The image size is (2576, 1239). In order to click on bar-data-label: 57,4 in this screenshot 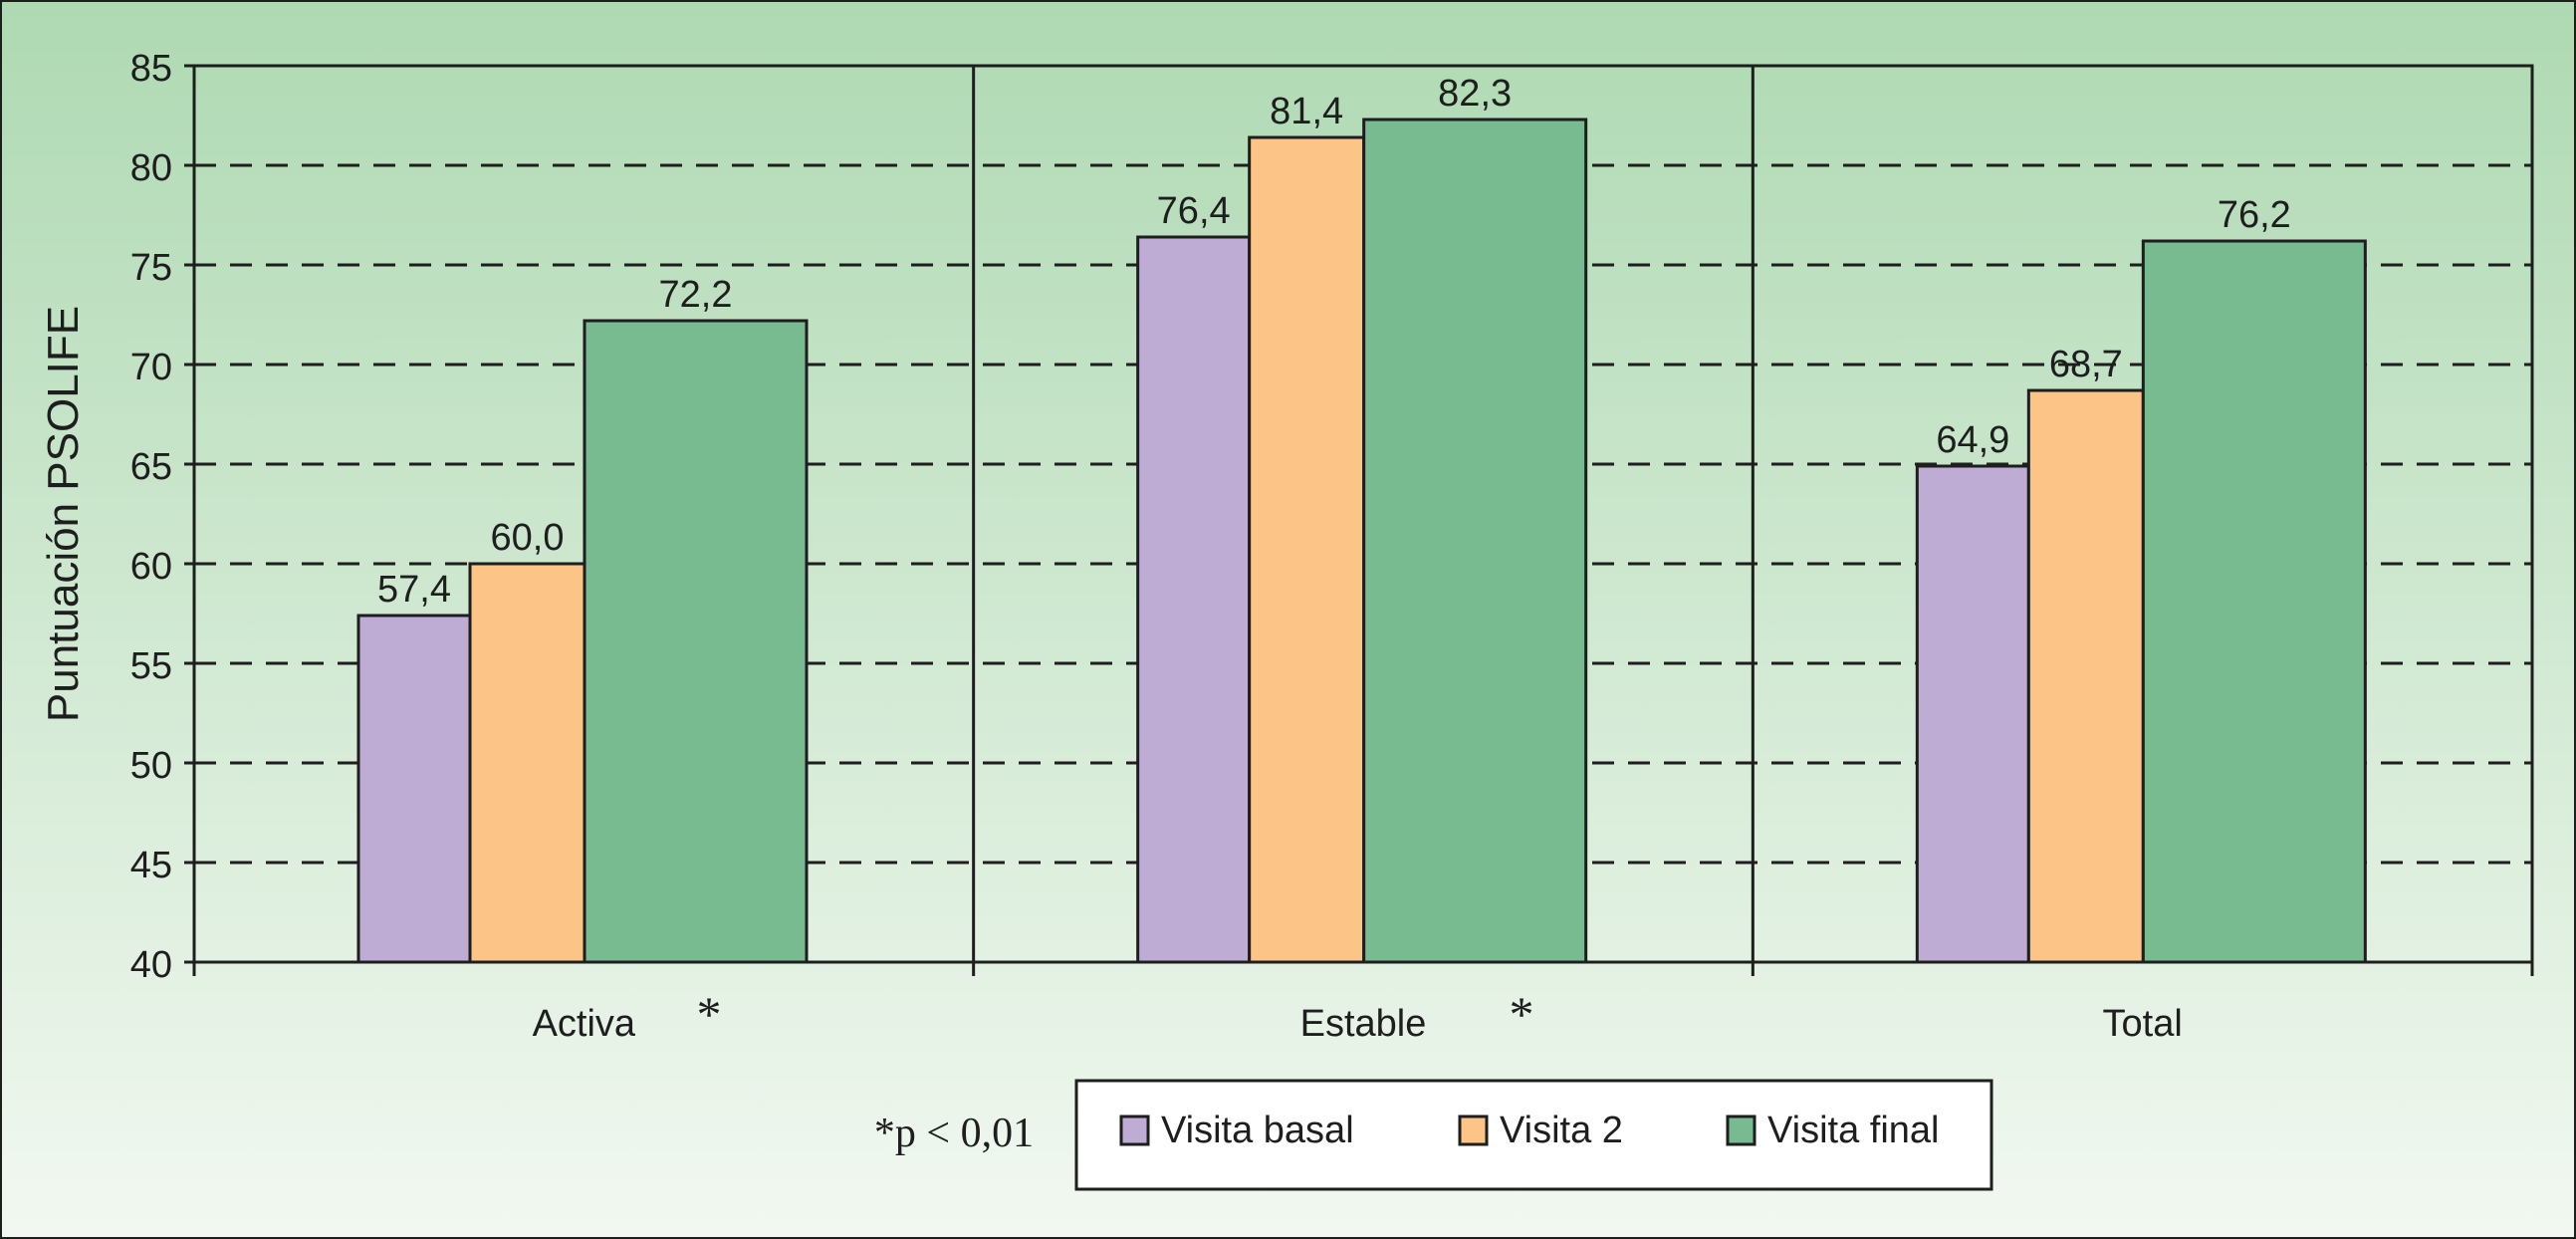, I will do `click(414, 590)`.